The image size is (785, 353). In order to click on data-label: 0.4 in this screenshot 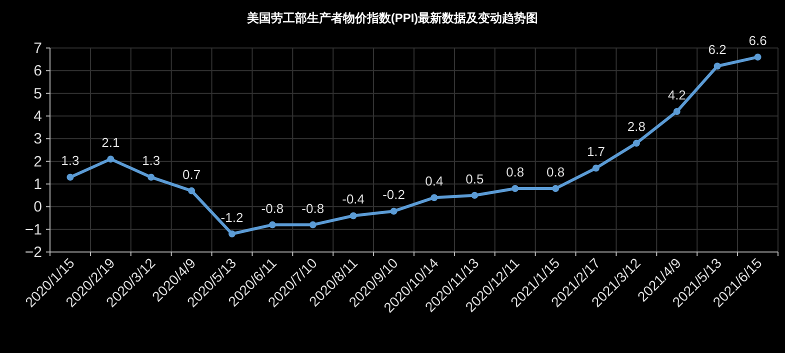, I will do `click(434, 181)`.